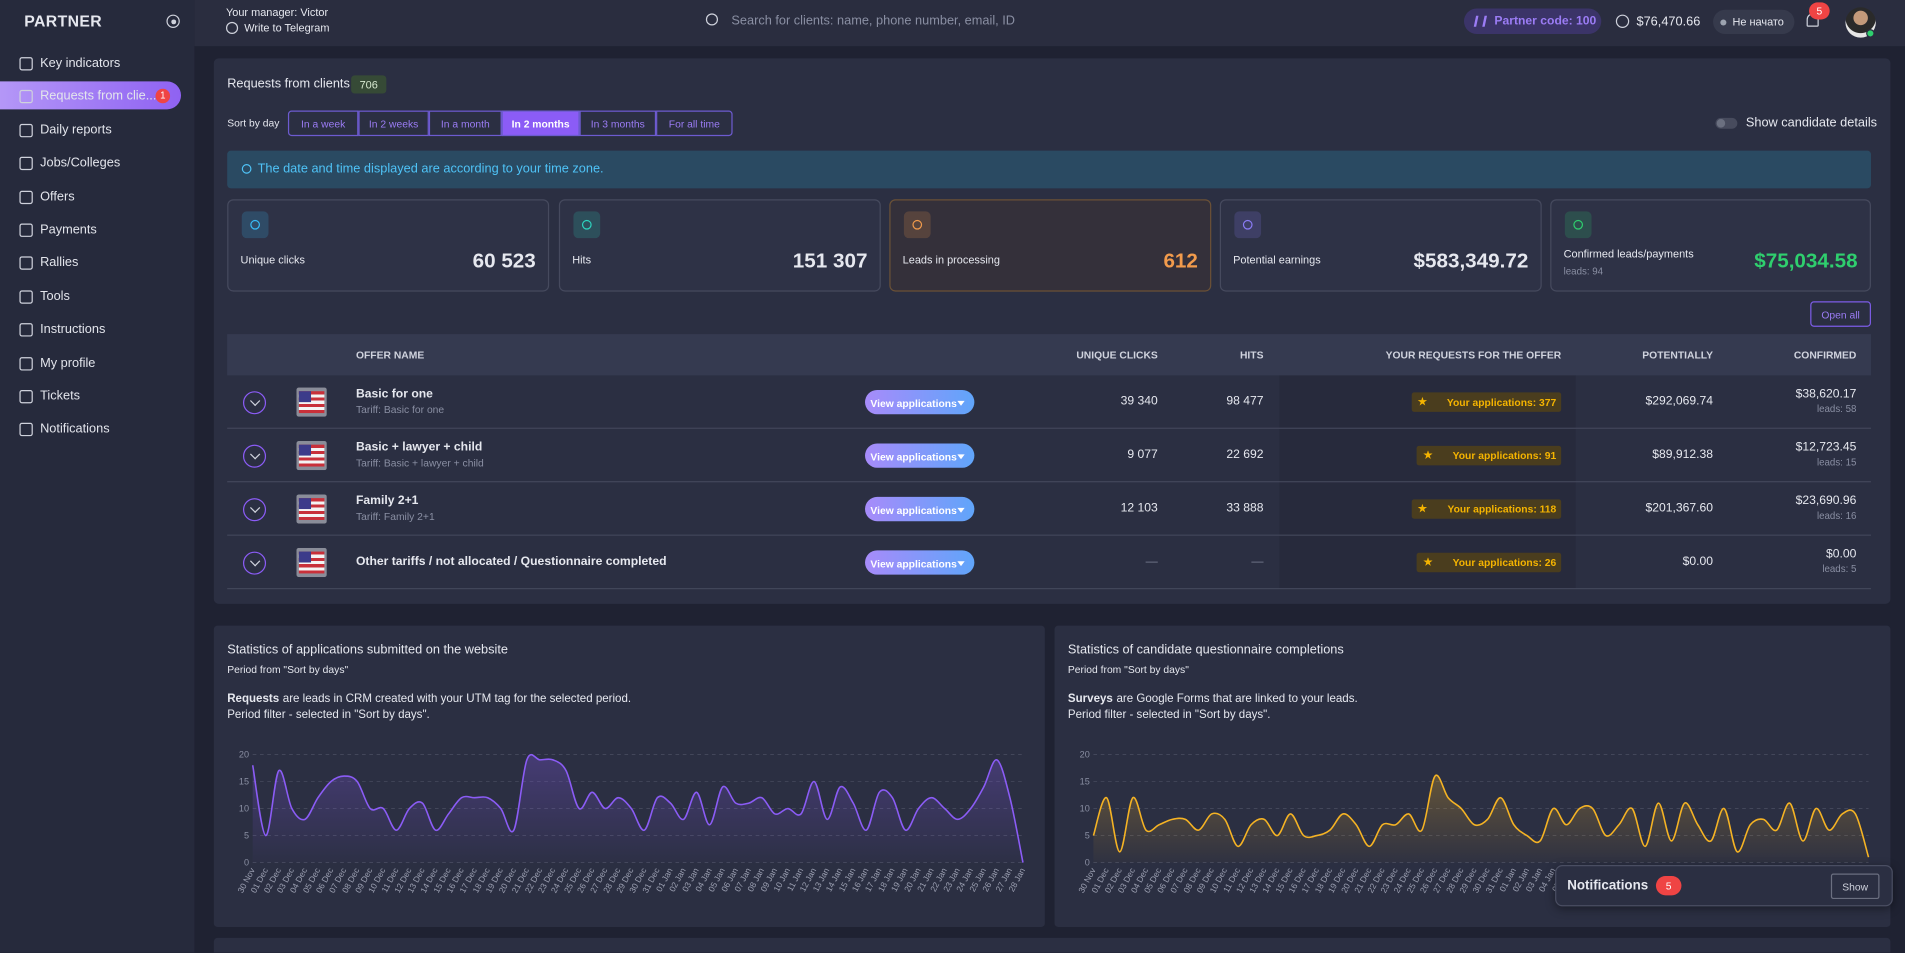  Describe the element at coordinates (1251, 354) in the screenshot. I see `column-header: HITS` at that location.